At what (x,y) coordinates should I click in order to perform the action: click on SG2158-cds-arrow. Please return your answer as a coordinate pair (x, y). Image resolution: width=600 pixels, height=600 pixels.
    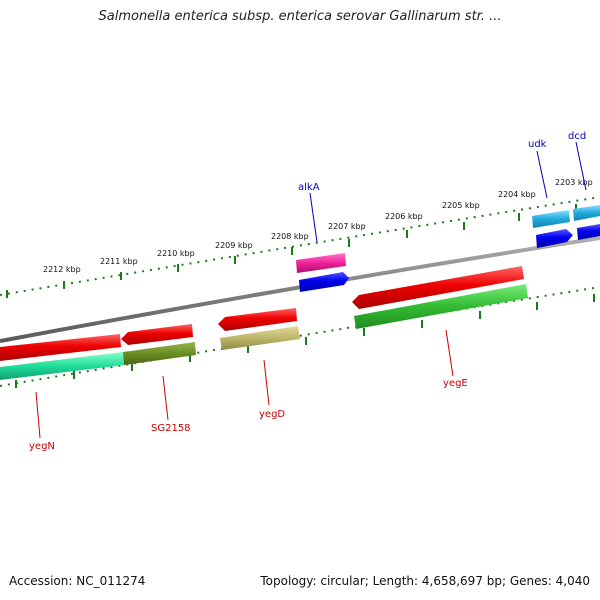
    Looking at the image, I should click on (157, 334).